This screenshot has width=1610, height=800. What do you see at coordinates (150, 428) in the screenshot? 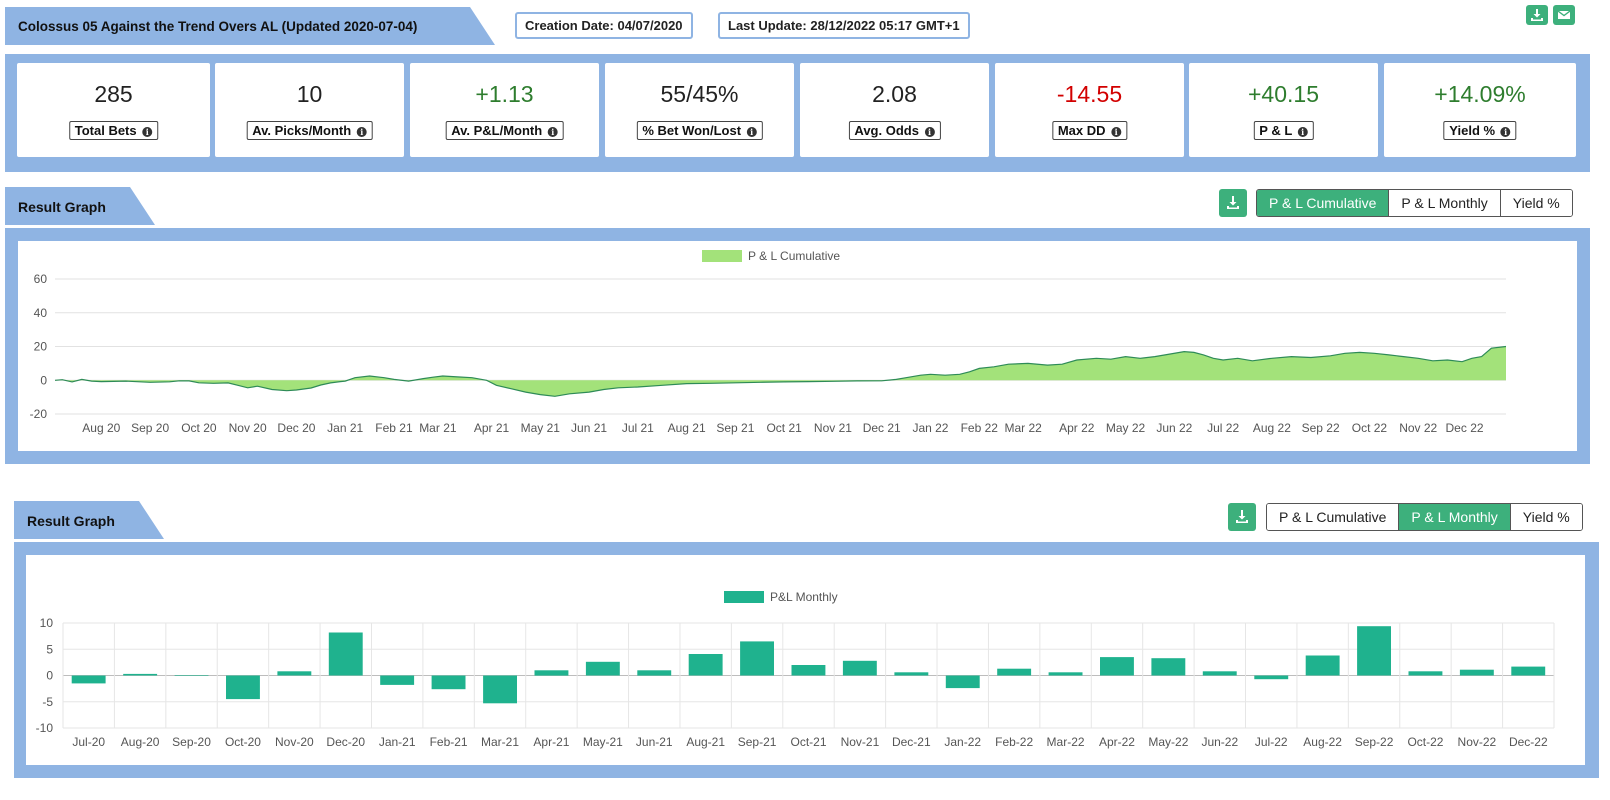
I see `x-tick-label: Sep 20` at bounding box center [150, 428].